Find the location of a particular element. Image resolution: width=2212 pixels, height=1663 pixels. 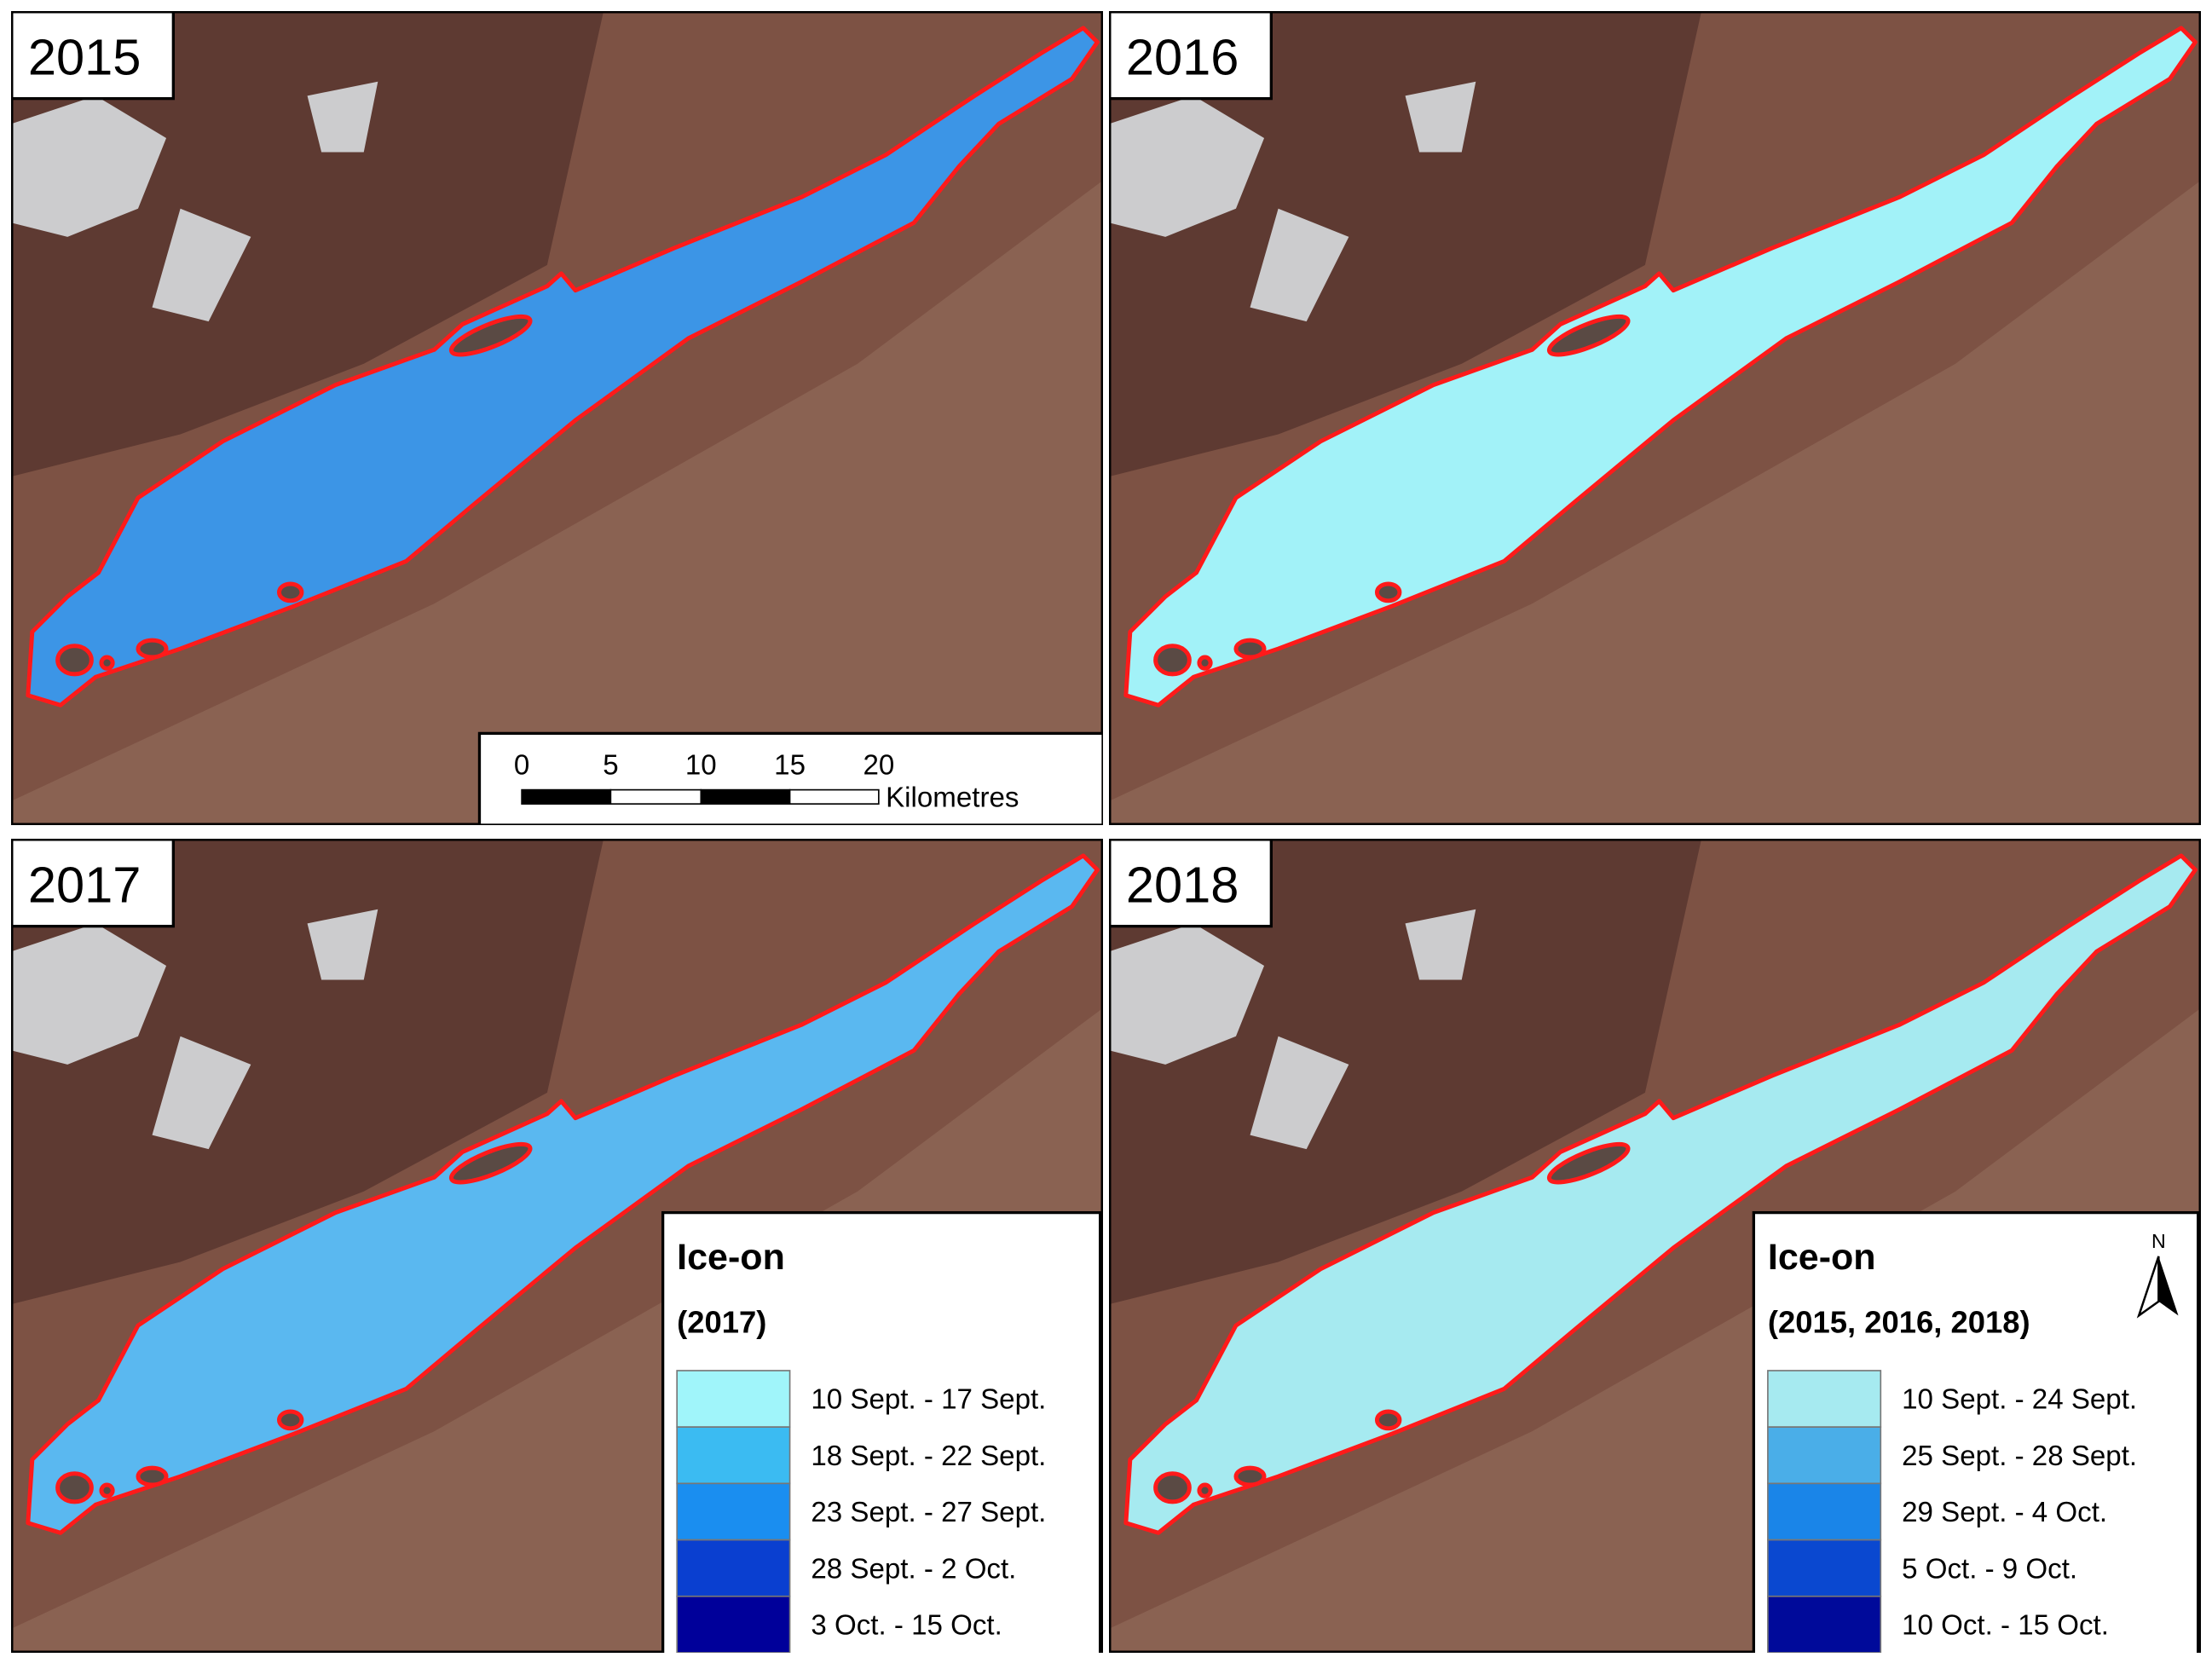

scale-box is located at coordinates (790, 778).